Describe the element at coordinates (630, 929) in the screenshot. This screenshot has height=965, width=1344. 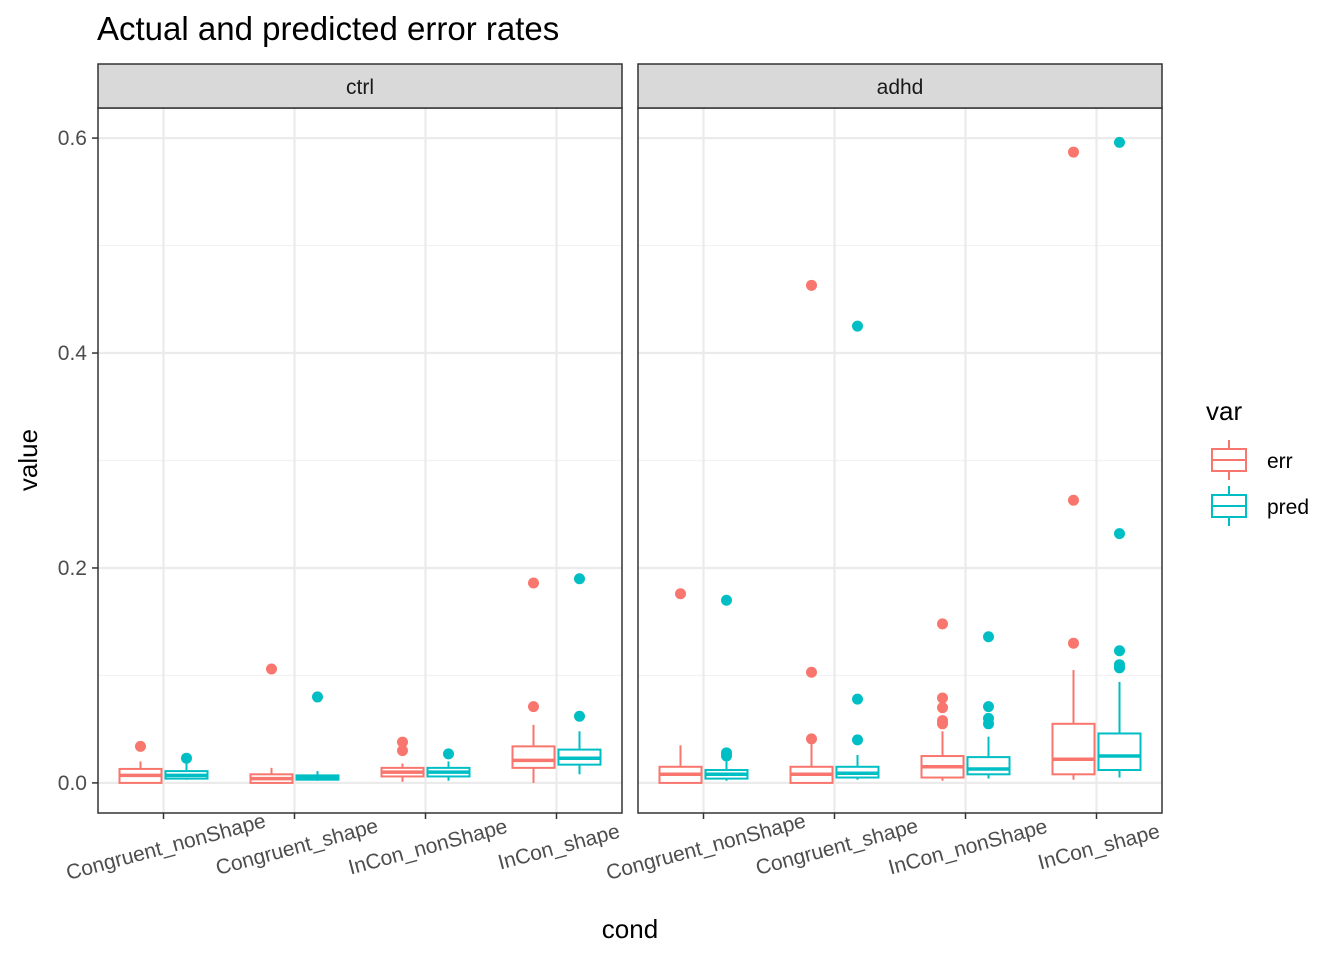
I see `x-axis-title: cond` at that location.